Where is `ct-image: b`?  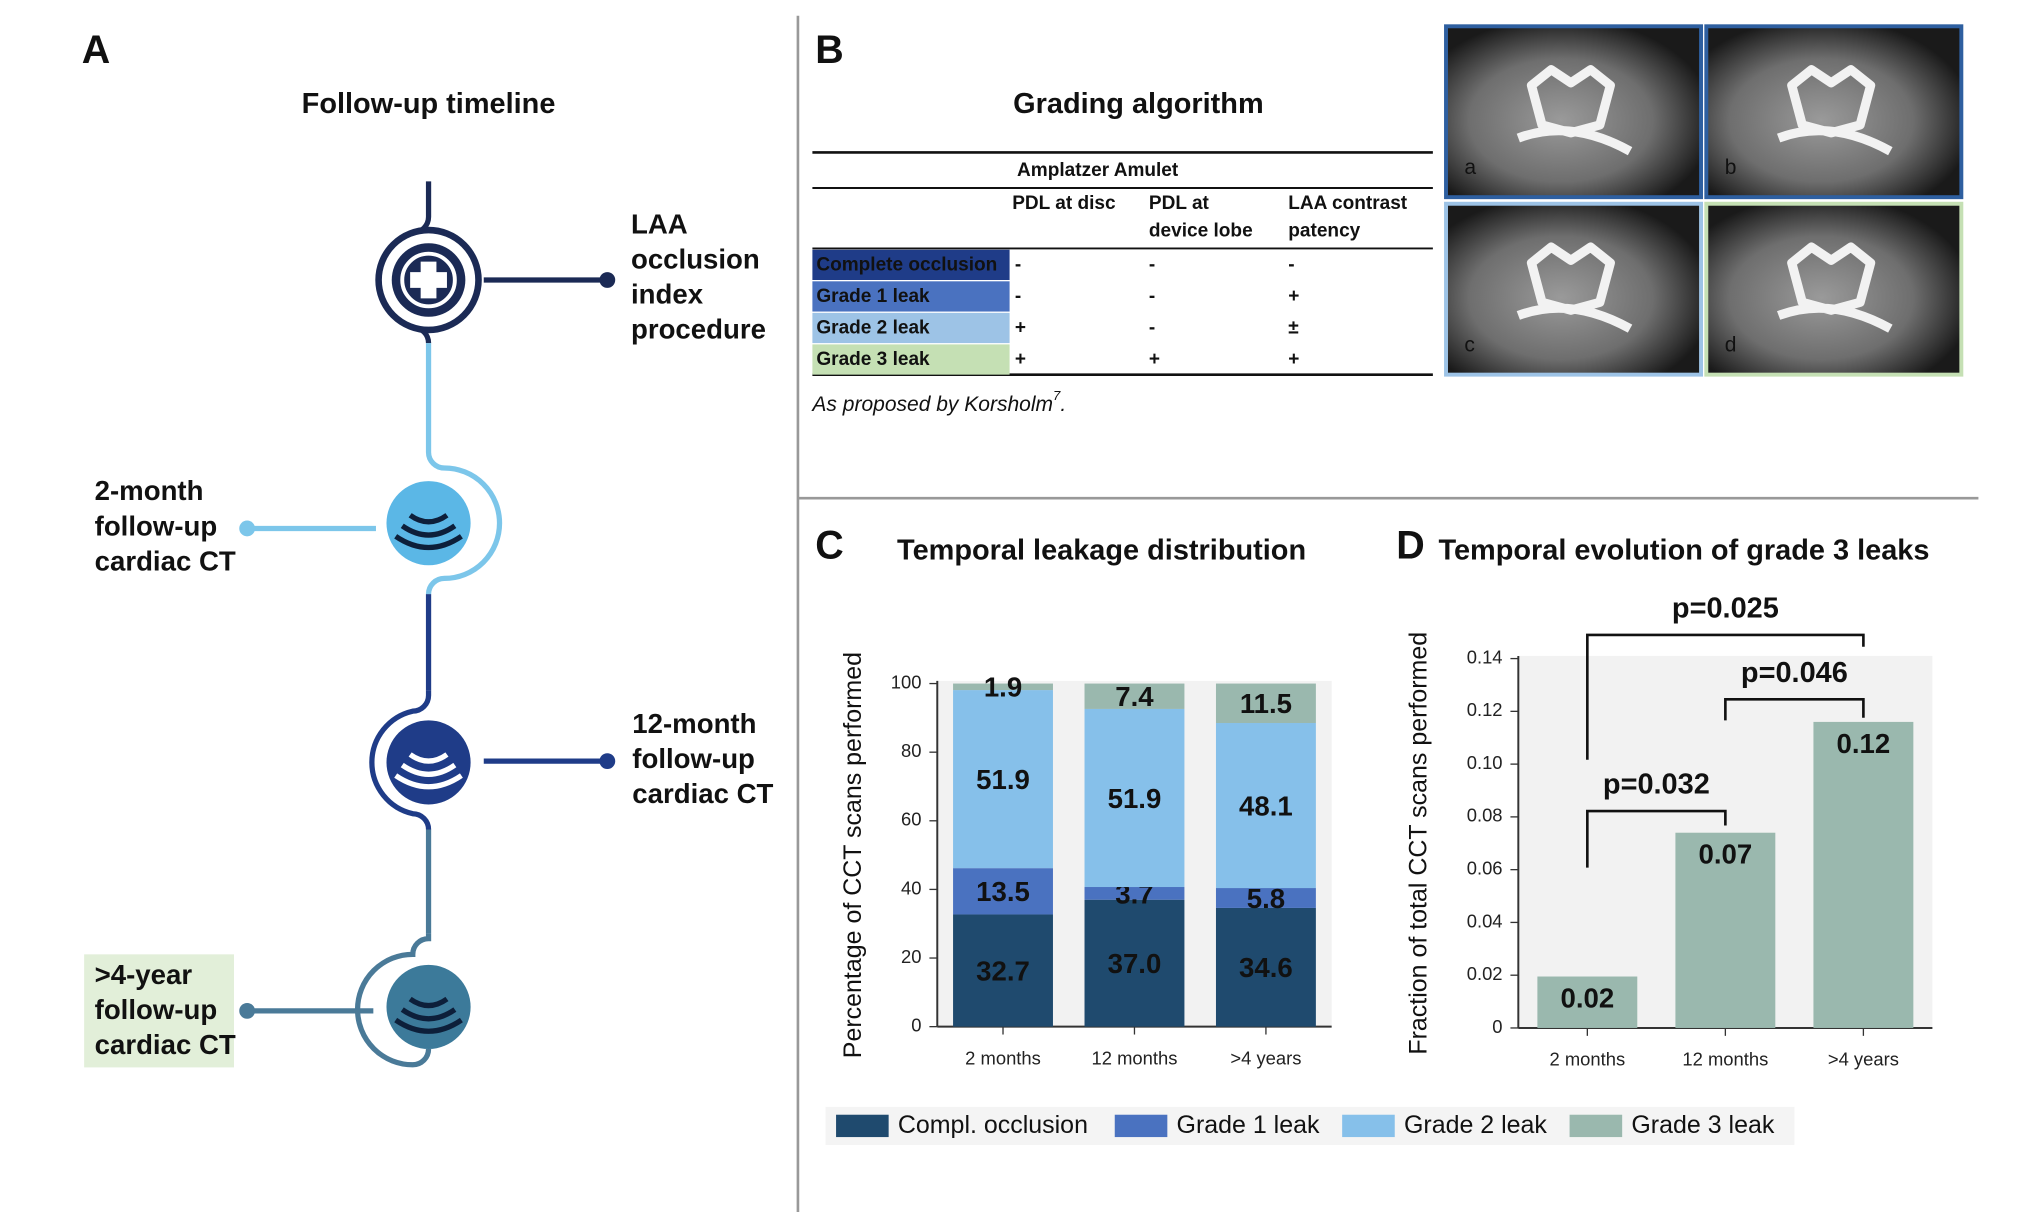
ct-image: b is located at coordinates (1834, 112).